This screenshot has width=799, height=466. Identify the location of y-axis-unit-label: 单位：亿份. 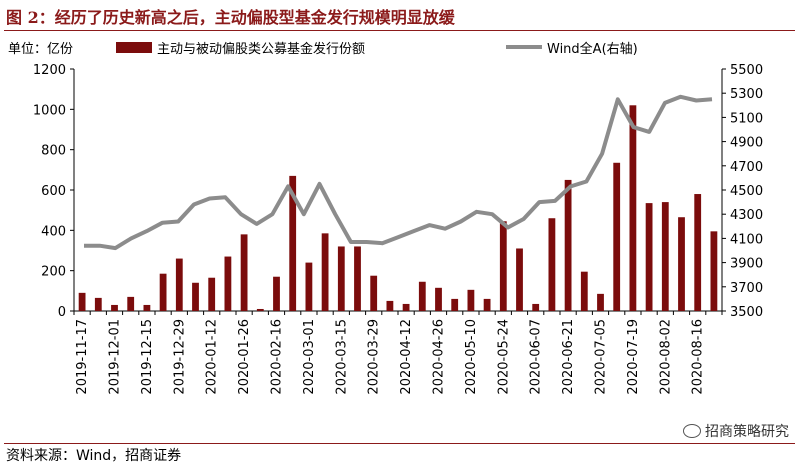
(40, 49).